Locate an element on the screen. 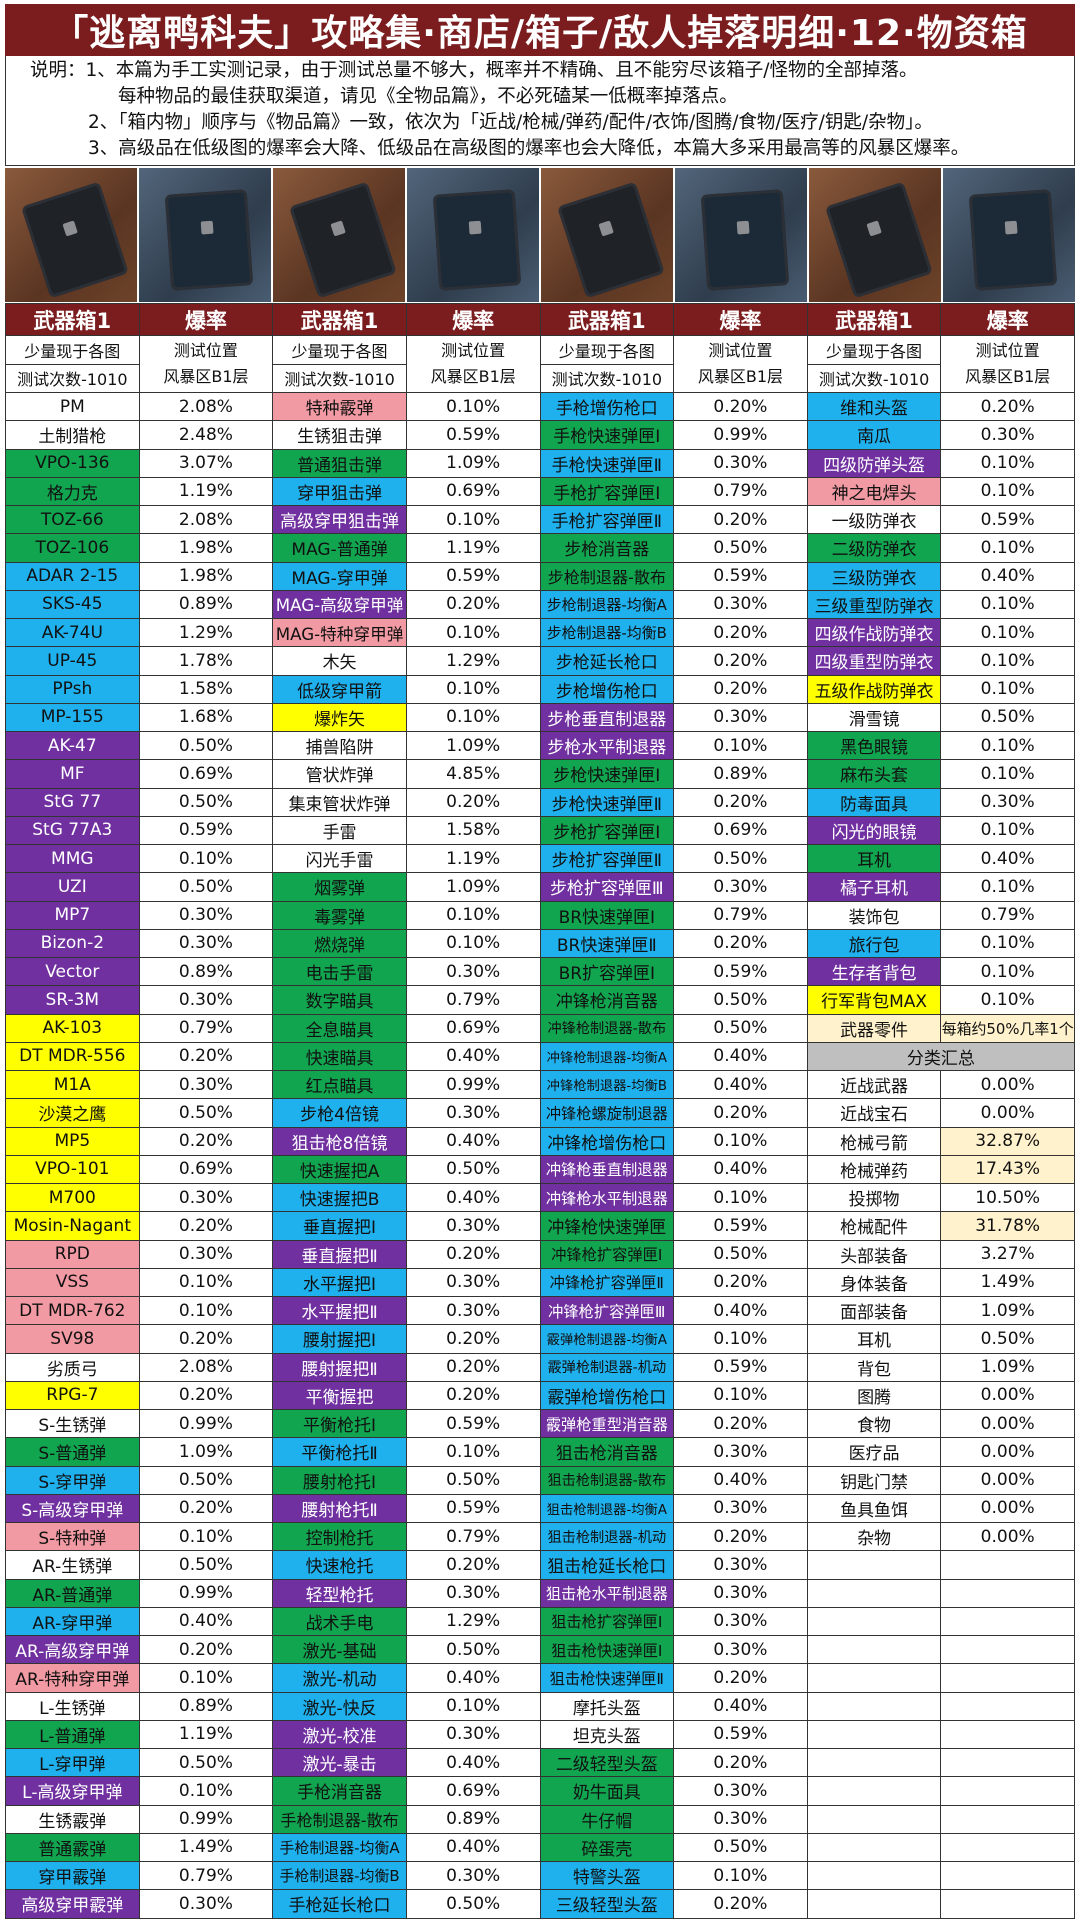 The image size is (1080, 1928). item-name: 数字瞄具 is located at coordinates (340, 1000).